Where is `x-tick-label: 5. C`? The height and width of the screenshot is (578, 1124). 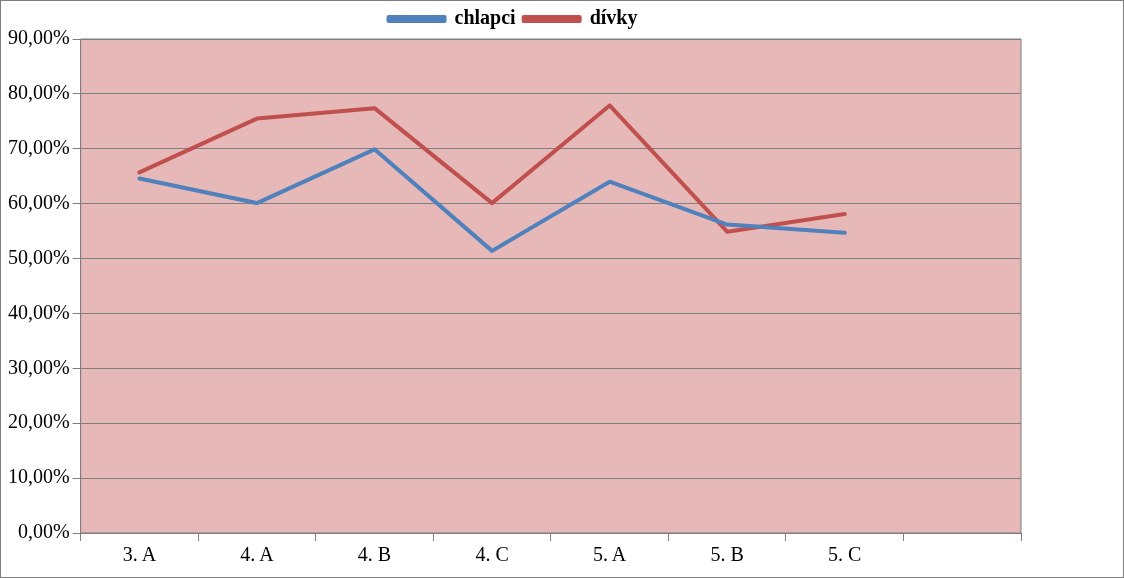
x-tick-label: 5. C is located at coordinates (845, 554).